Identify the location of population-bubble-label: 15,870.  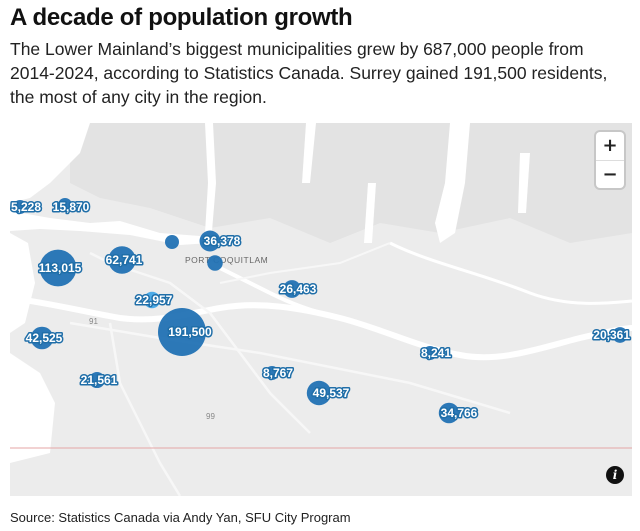
(71, 207).